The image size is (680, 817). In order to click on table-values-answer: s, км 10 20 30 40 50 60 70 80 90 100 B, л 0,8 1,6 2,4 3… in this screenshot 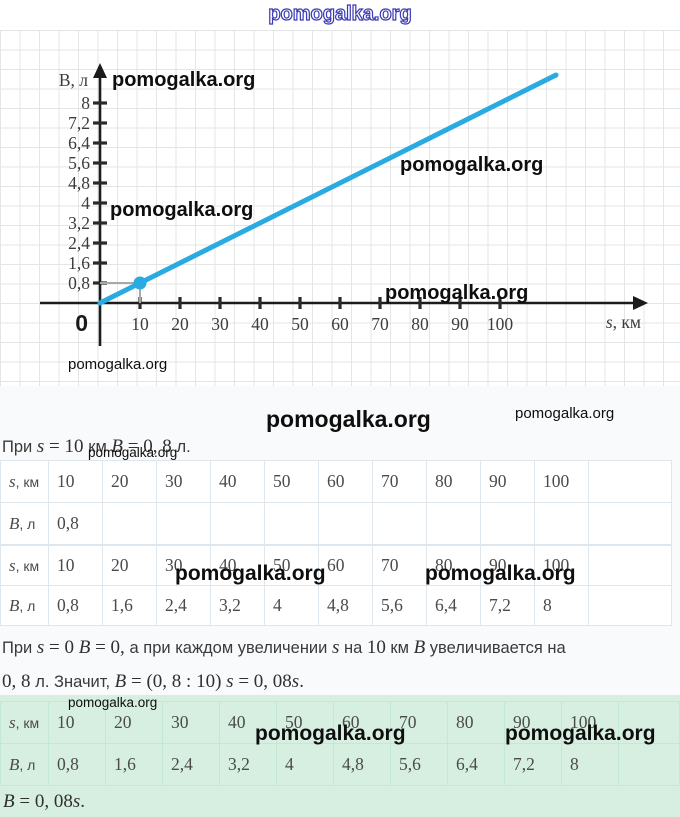, I will do `click(340, 743)`.